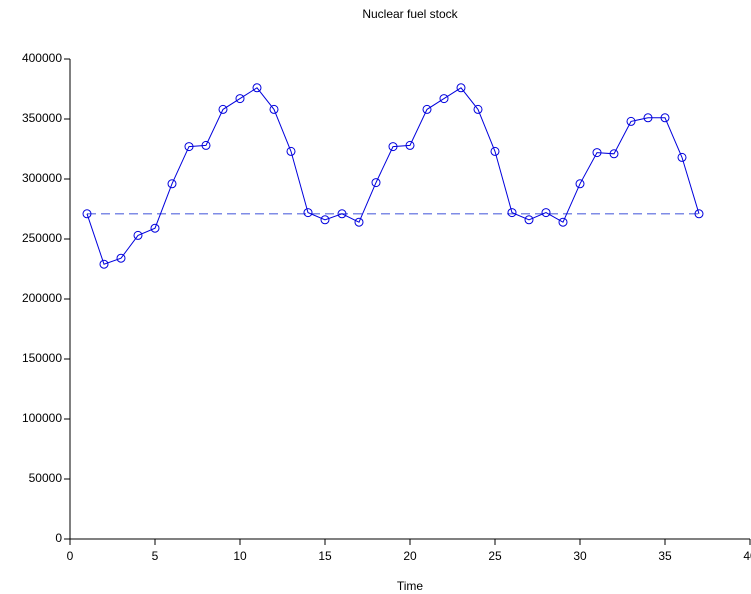 The height and width of the screenshot is (594, 751). Describe the element at coordinates (495, 556) in the screenshot. I see `x-tick-label: 25` at that location.